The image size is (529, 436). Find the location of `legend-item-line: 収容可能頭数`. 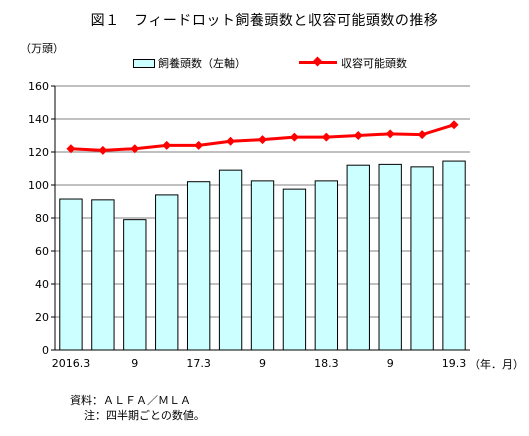

legend-item-line: 収容可能頭数 is located at coordinates (353, 63).